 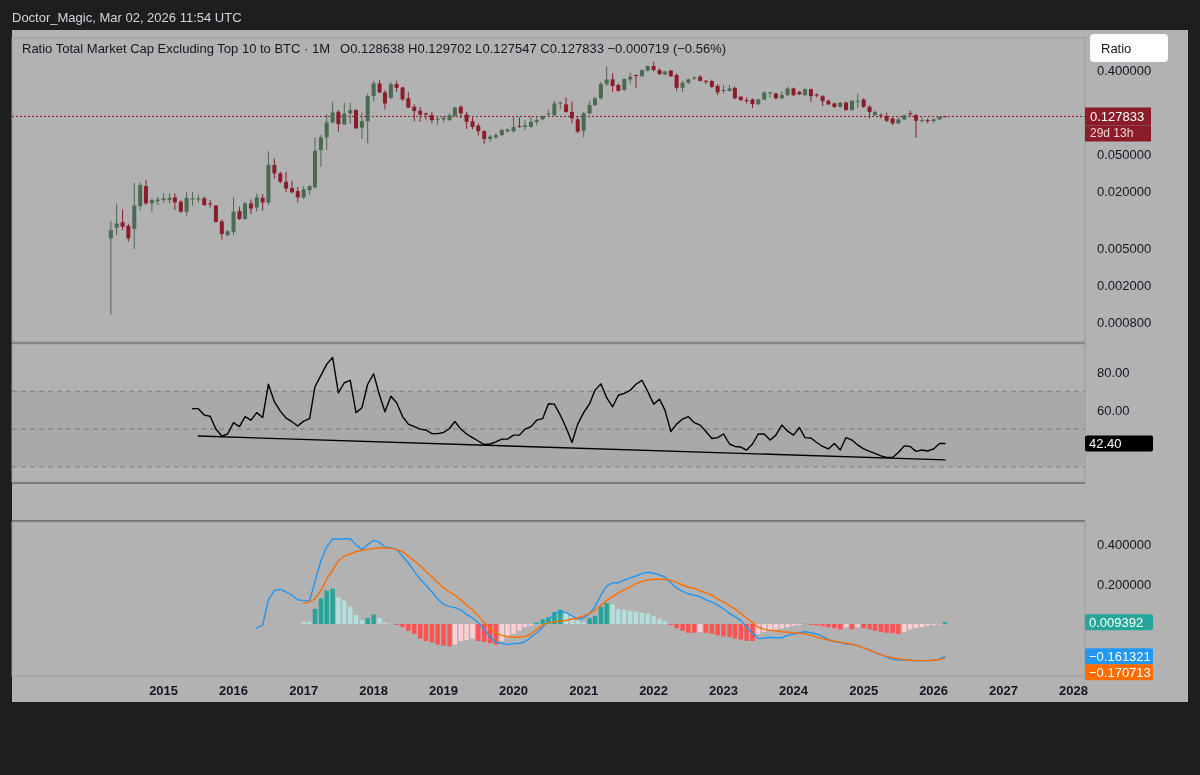 I want to click on y-tick-label: 80.00, so click(x=1113, y=372).